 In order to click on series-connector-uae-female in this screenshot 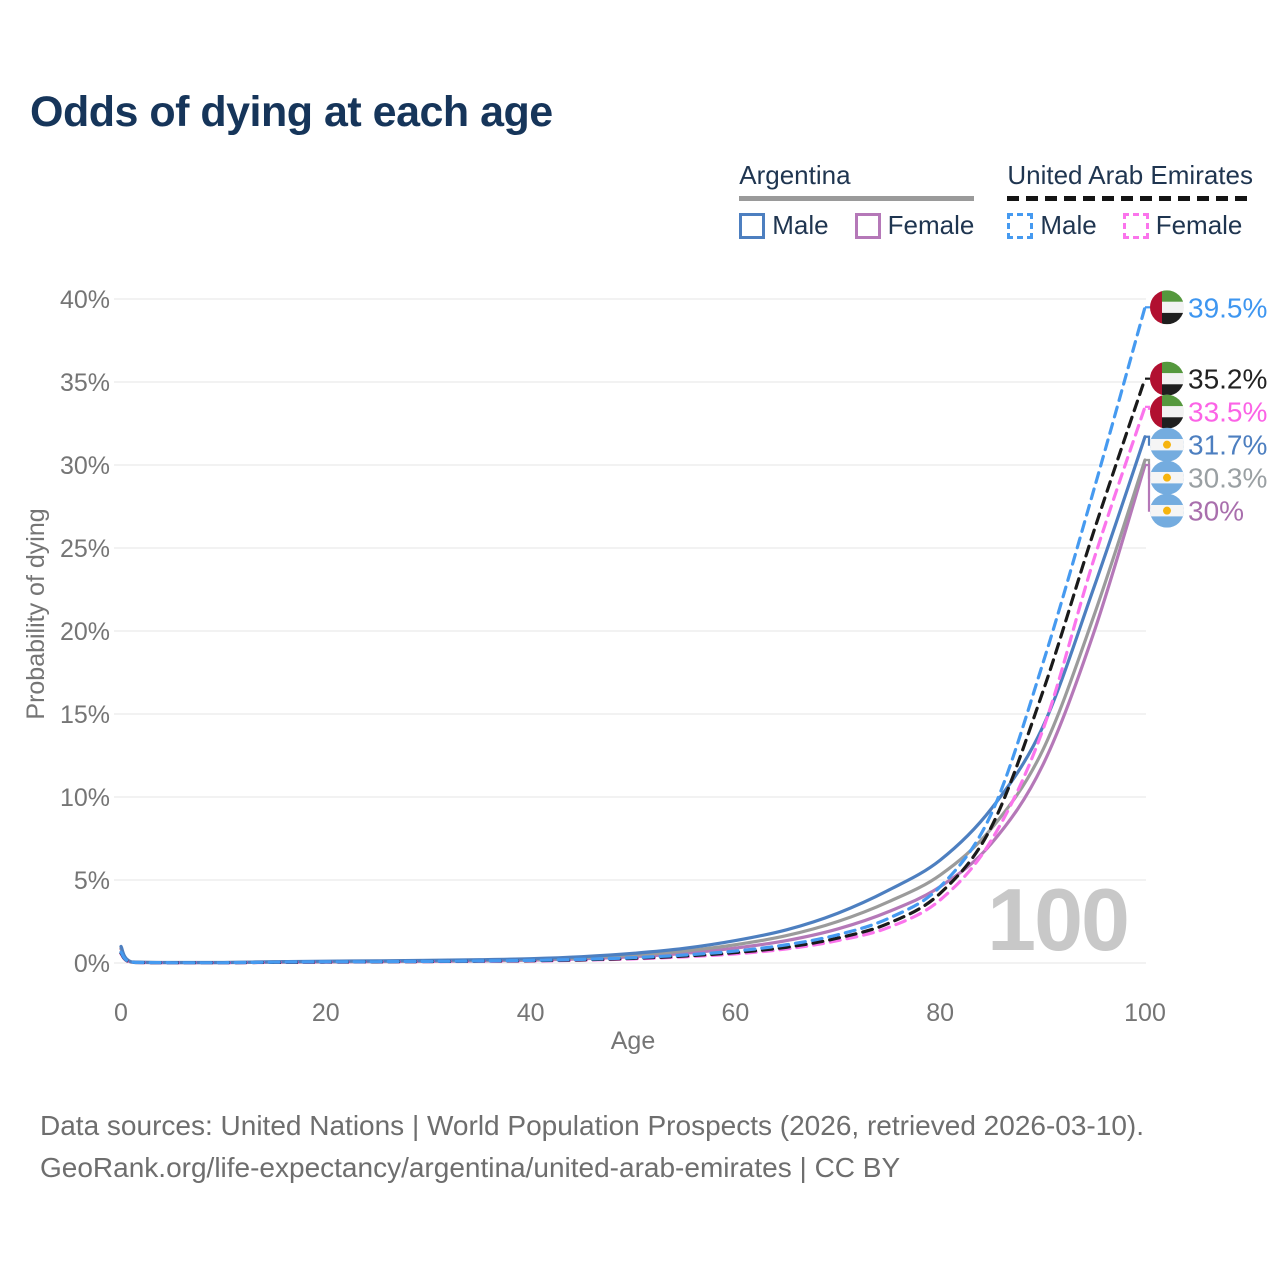, I will do `click(1148, 409)`.